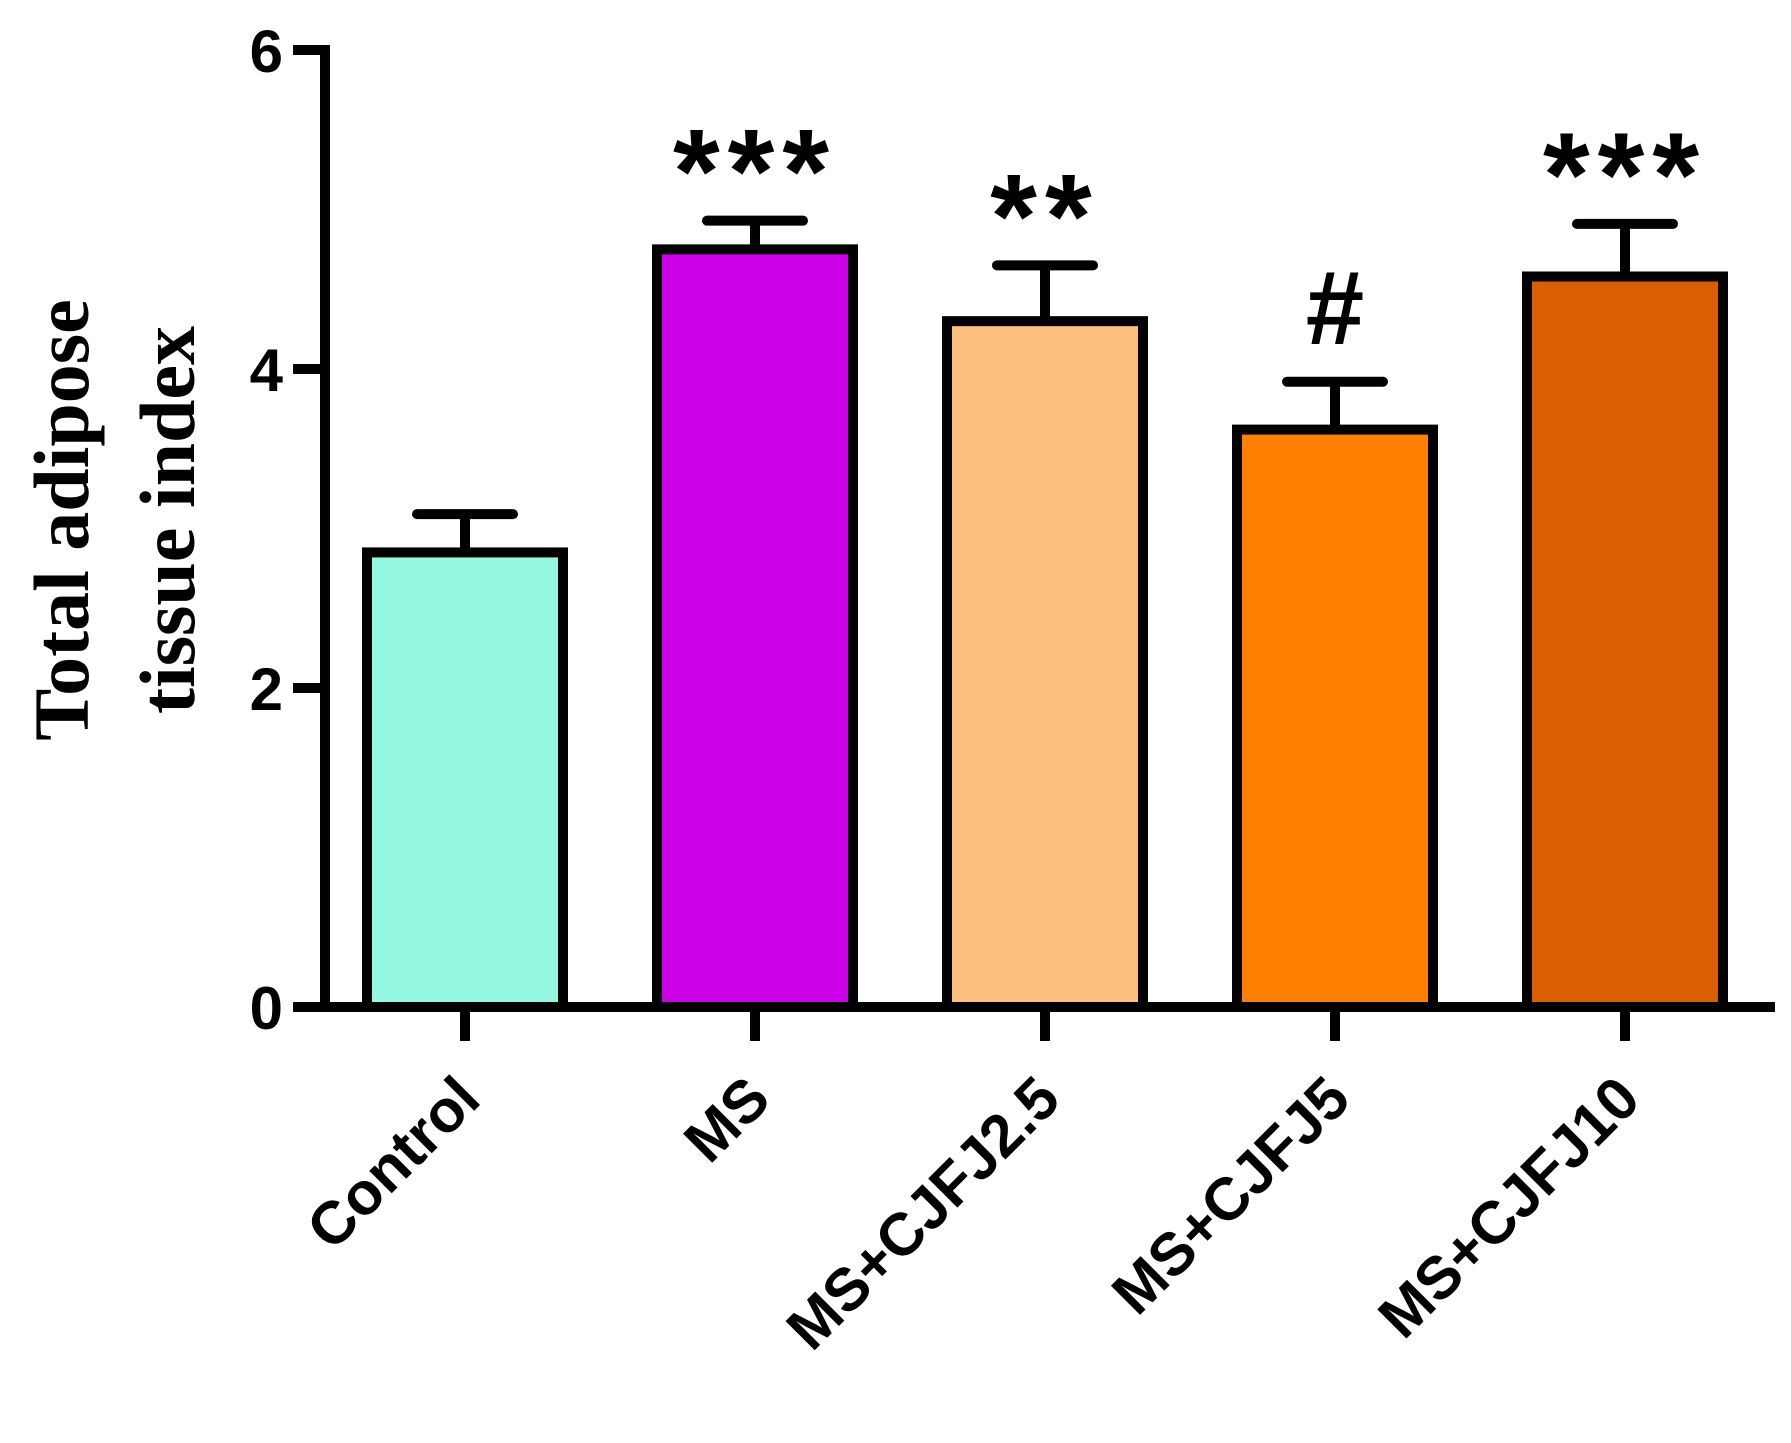 Image resolution: width=1791 pixels, height=1443 pixels. Describe the element at coordinates (1190, 236) in the screenshot. I see `significance-markers: *** **#***` at that location.